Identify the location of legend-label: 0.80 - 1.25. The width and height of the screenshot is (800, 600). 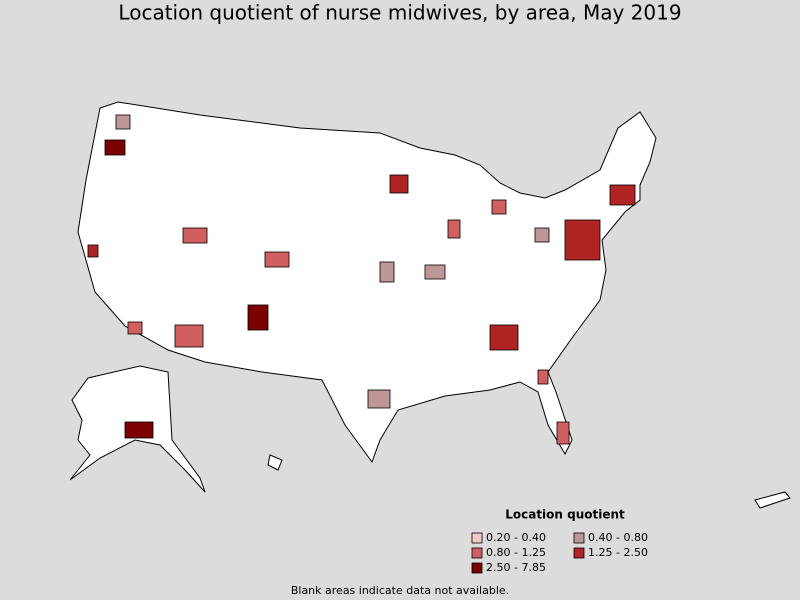
(516, 552).